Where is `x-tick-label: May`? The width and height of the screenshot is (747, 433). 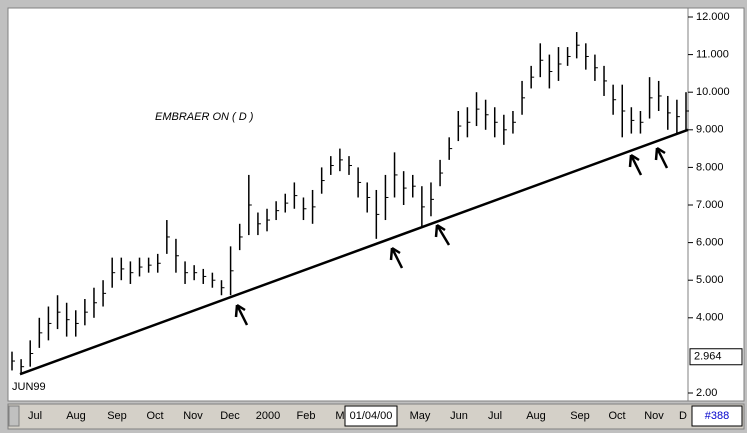
x-tick-label: May is located at coordinates (420, 416).